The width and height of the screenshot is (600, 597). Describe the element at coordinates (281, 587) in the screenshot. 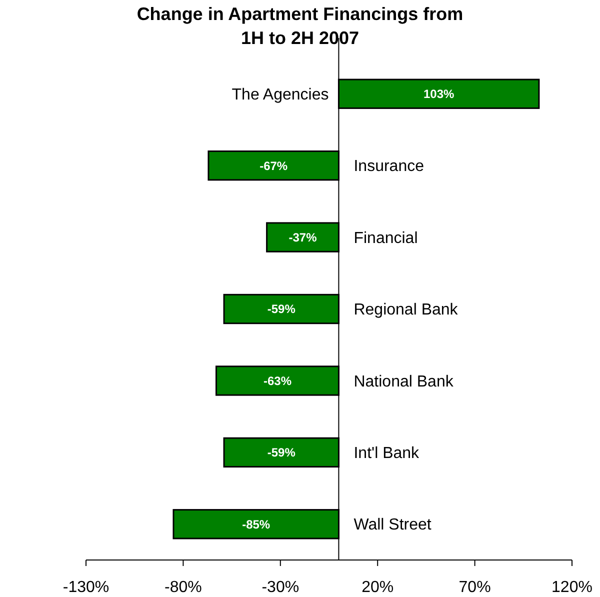

I see `x-tick-label: -30%` at that location.